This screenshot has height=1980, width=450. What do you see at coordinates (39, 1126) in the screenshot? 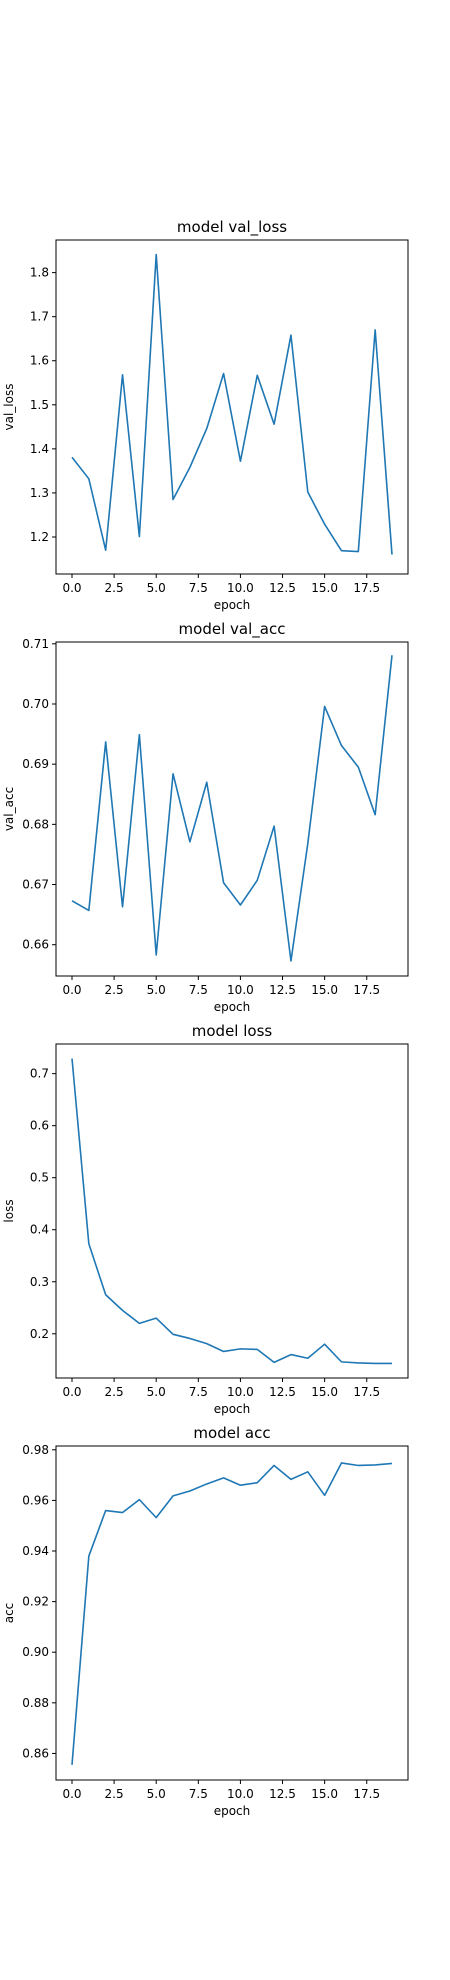
I see `y-tick-label: 0.6` at bounding box center [39, 1126].